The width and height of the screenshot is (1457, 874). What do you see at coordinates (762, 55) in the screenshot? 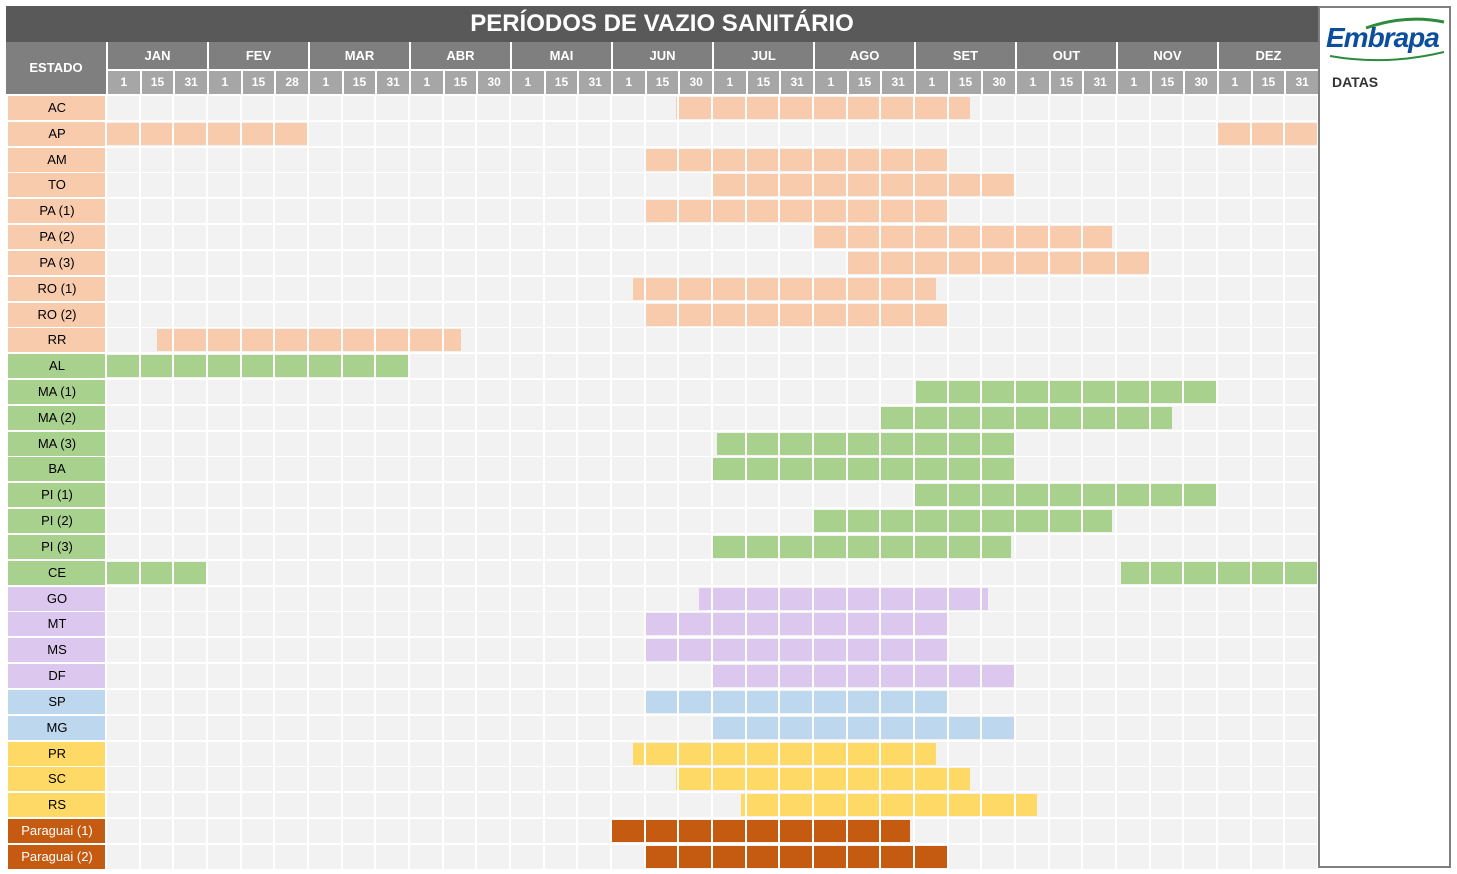
I see `month-header-jul: JUL` at bounding box center [762, 55].